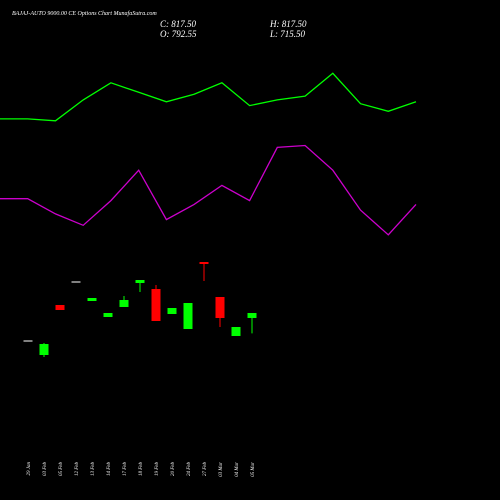 This screenshot has height=500, width=500. Describe the element at coordinates (29, 469) in the screenshot. I see `x-tick-label: 29 Jan` at that location.